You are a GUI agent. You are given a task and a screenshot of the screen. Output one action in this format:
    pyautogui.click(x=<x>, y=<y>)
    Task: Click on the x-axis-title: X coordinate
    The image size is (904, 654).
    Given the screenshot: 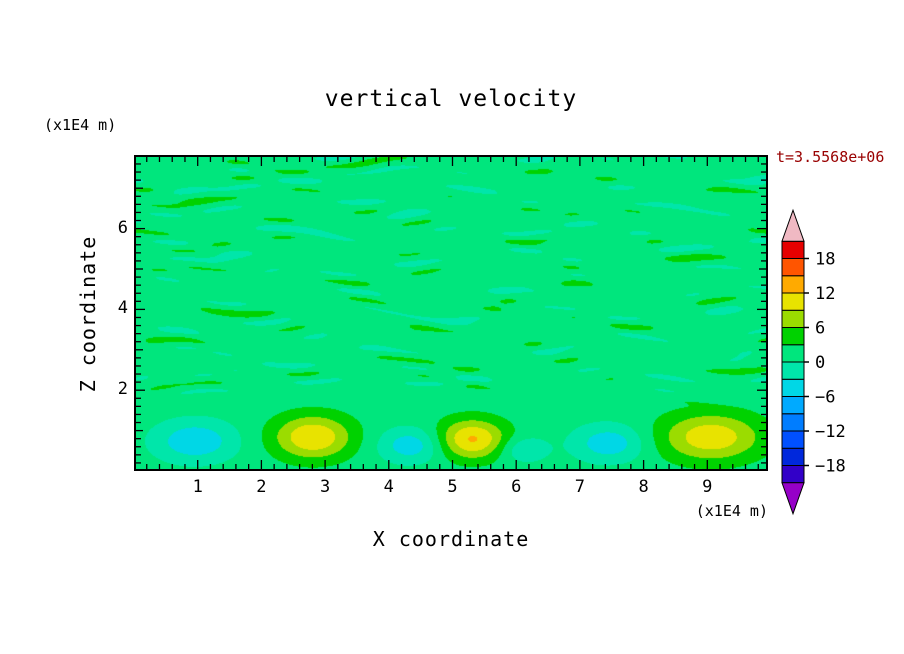 What is the action you would take?
    pyautogui.click(x=451, y=539)
    